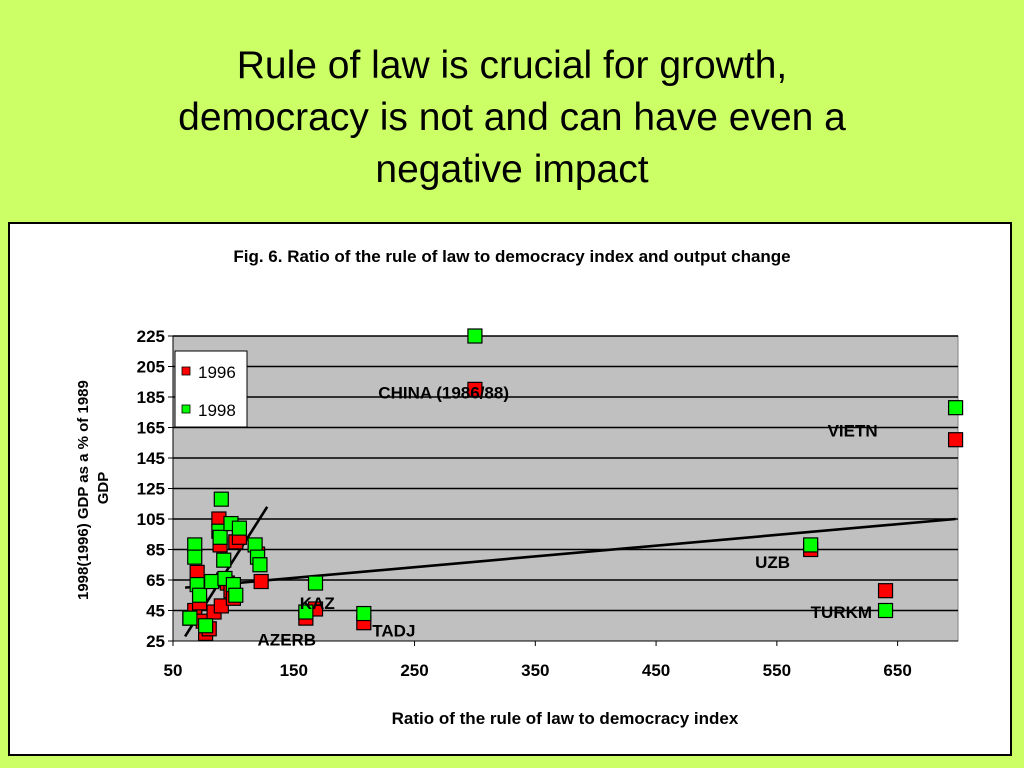 The image size is (1024, 768). Describe the element at coordinates (83, 490) in the screenshot. I see `y-axis-label-line-1: 1998(1996) GDP as a % of 1989` at that location.